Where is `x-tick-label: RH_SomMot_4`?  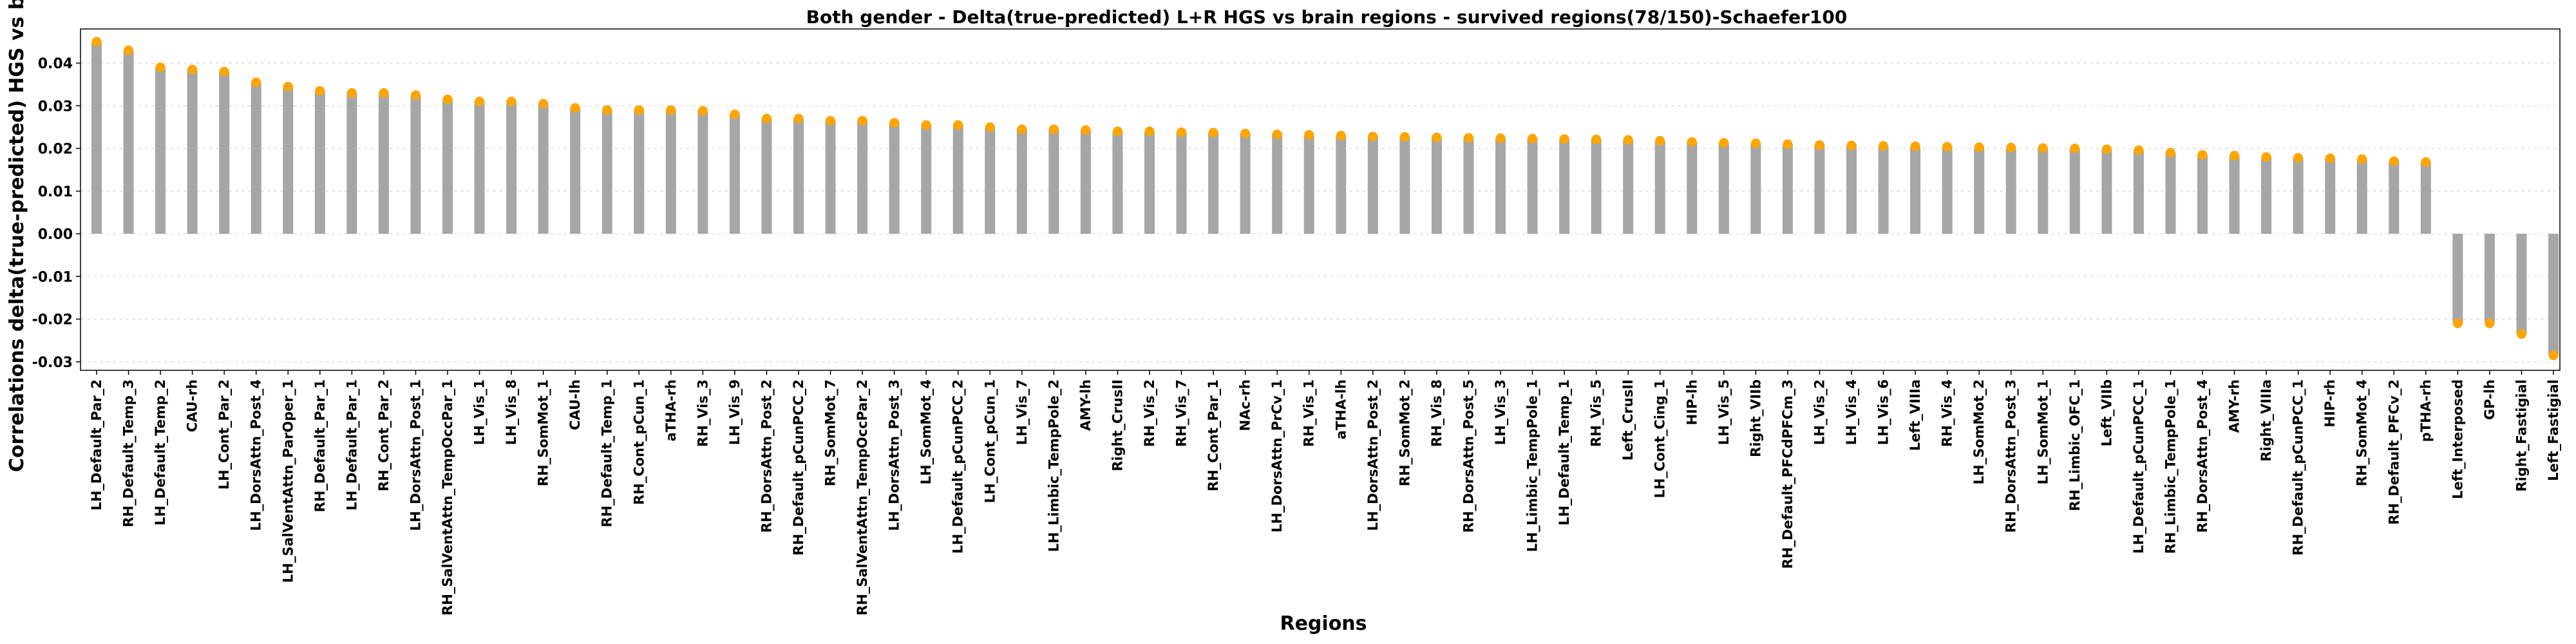 x-tick-label: RH_SomMot_4 is located at coordinates (2362, 432).